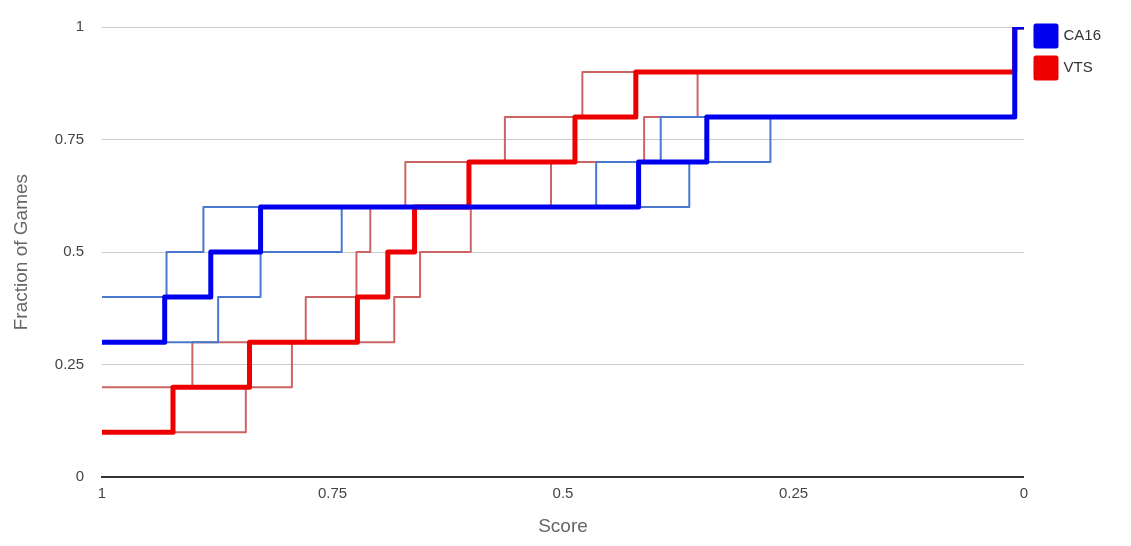 This screenshot has width=1131, height=546. Describe the element at coordinates (79, 476) in the screenshot. I see `y-tick-label: 0` at that location.